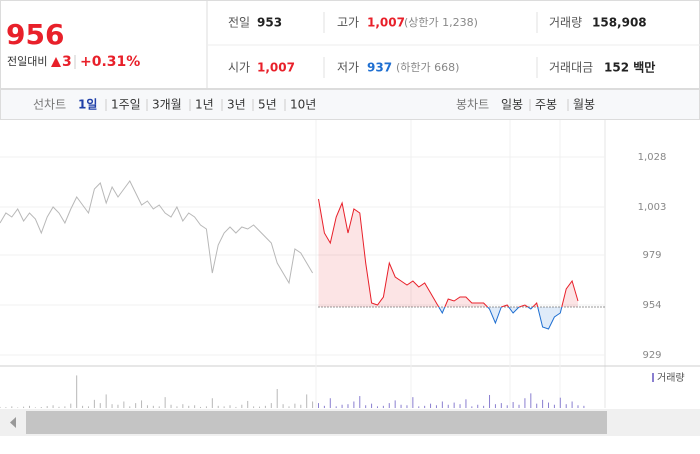  What do you see at coordinates (267, 105) in the screenshot?
I see `period-tab: 5년` at bounding box center [267, 105].